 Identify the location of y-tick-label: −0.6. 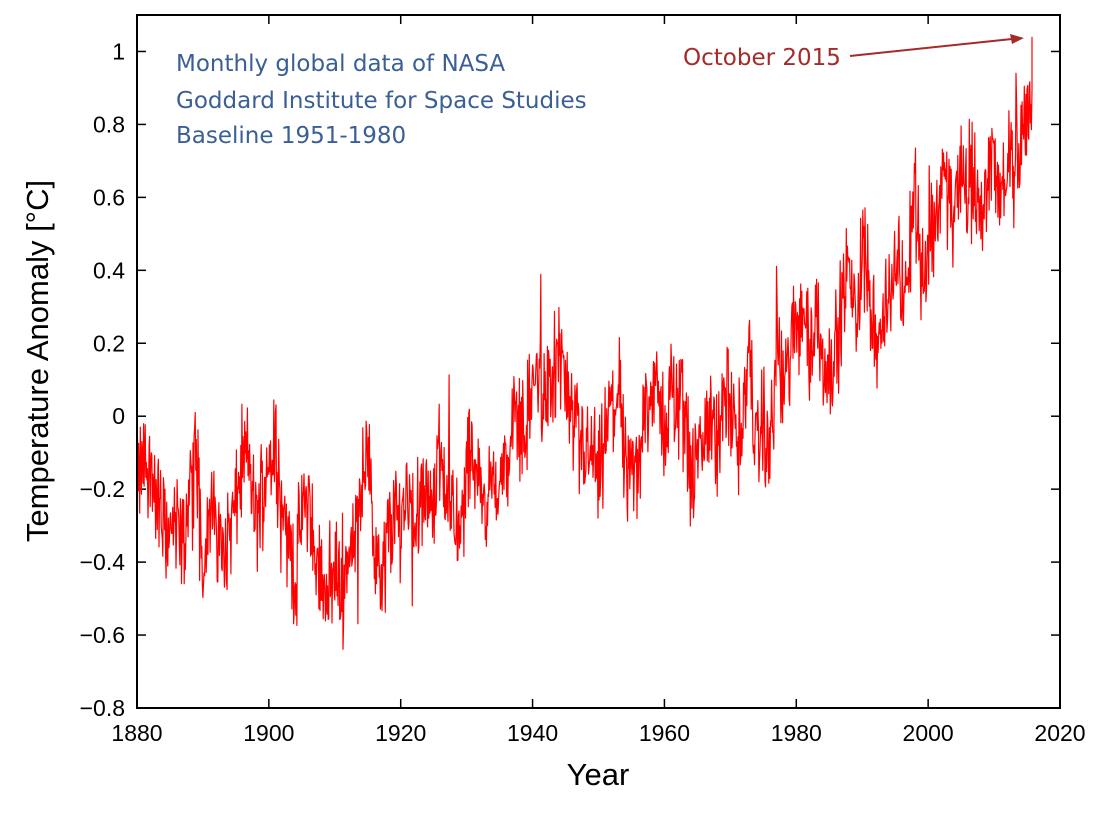
(102, 635).